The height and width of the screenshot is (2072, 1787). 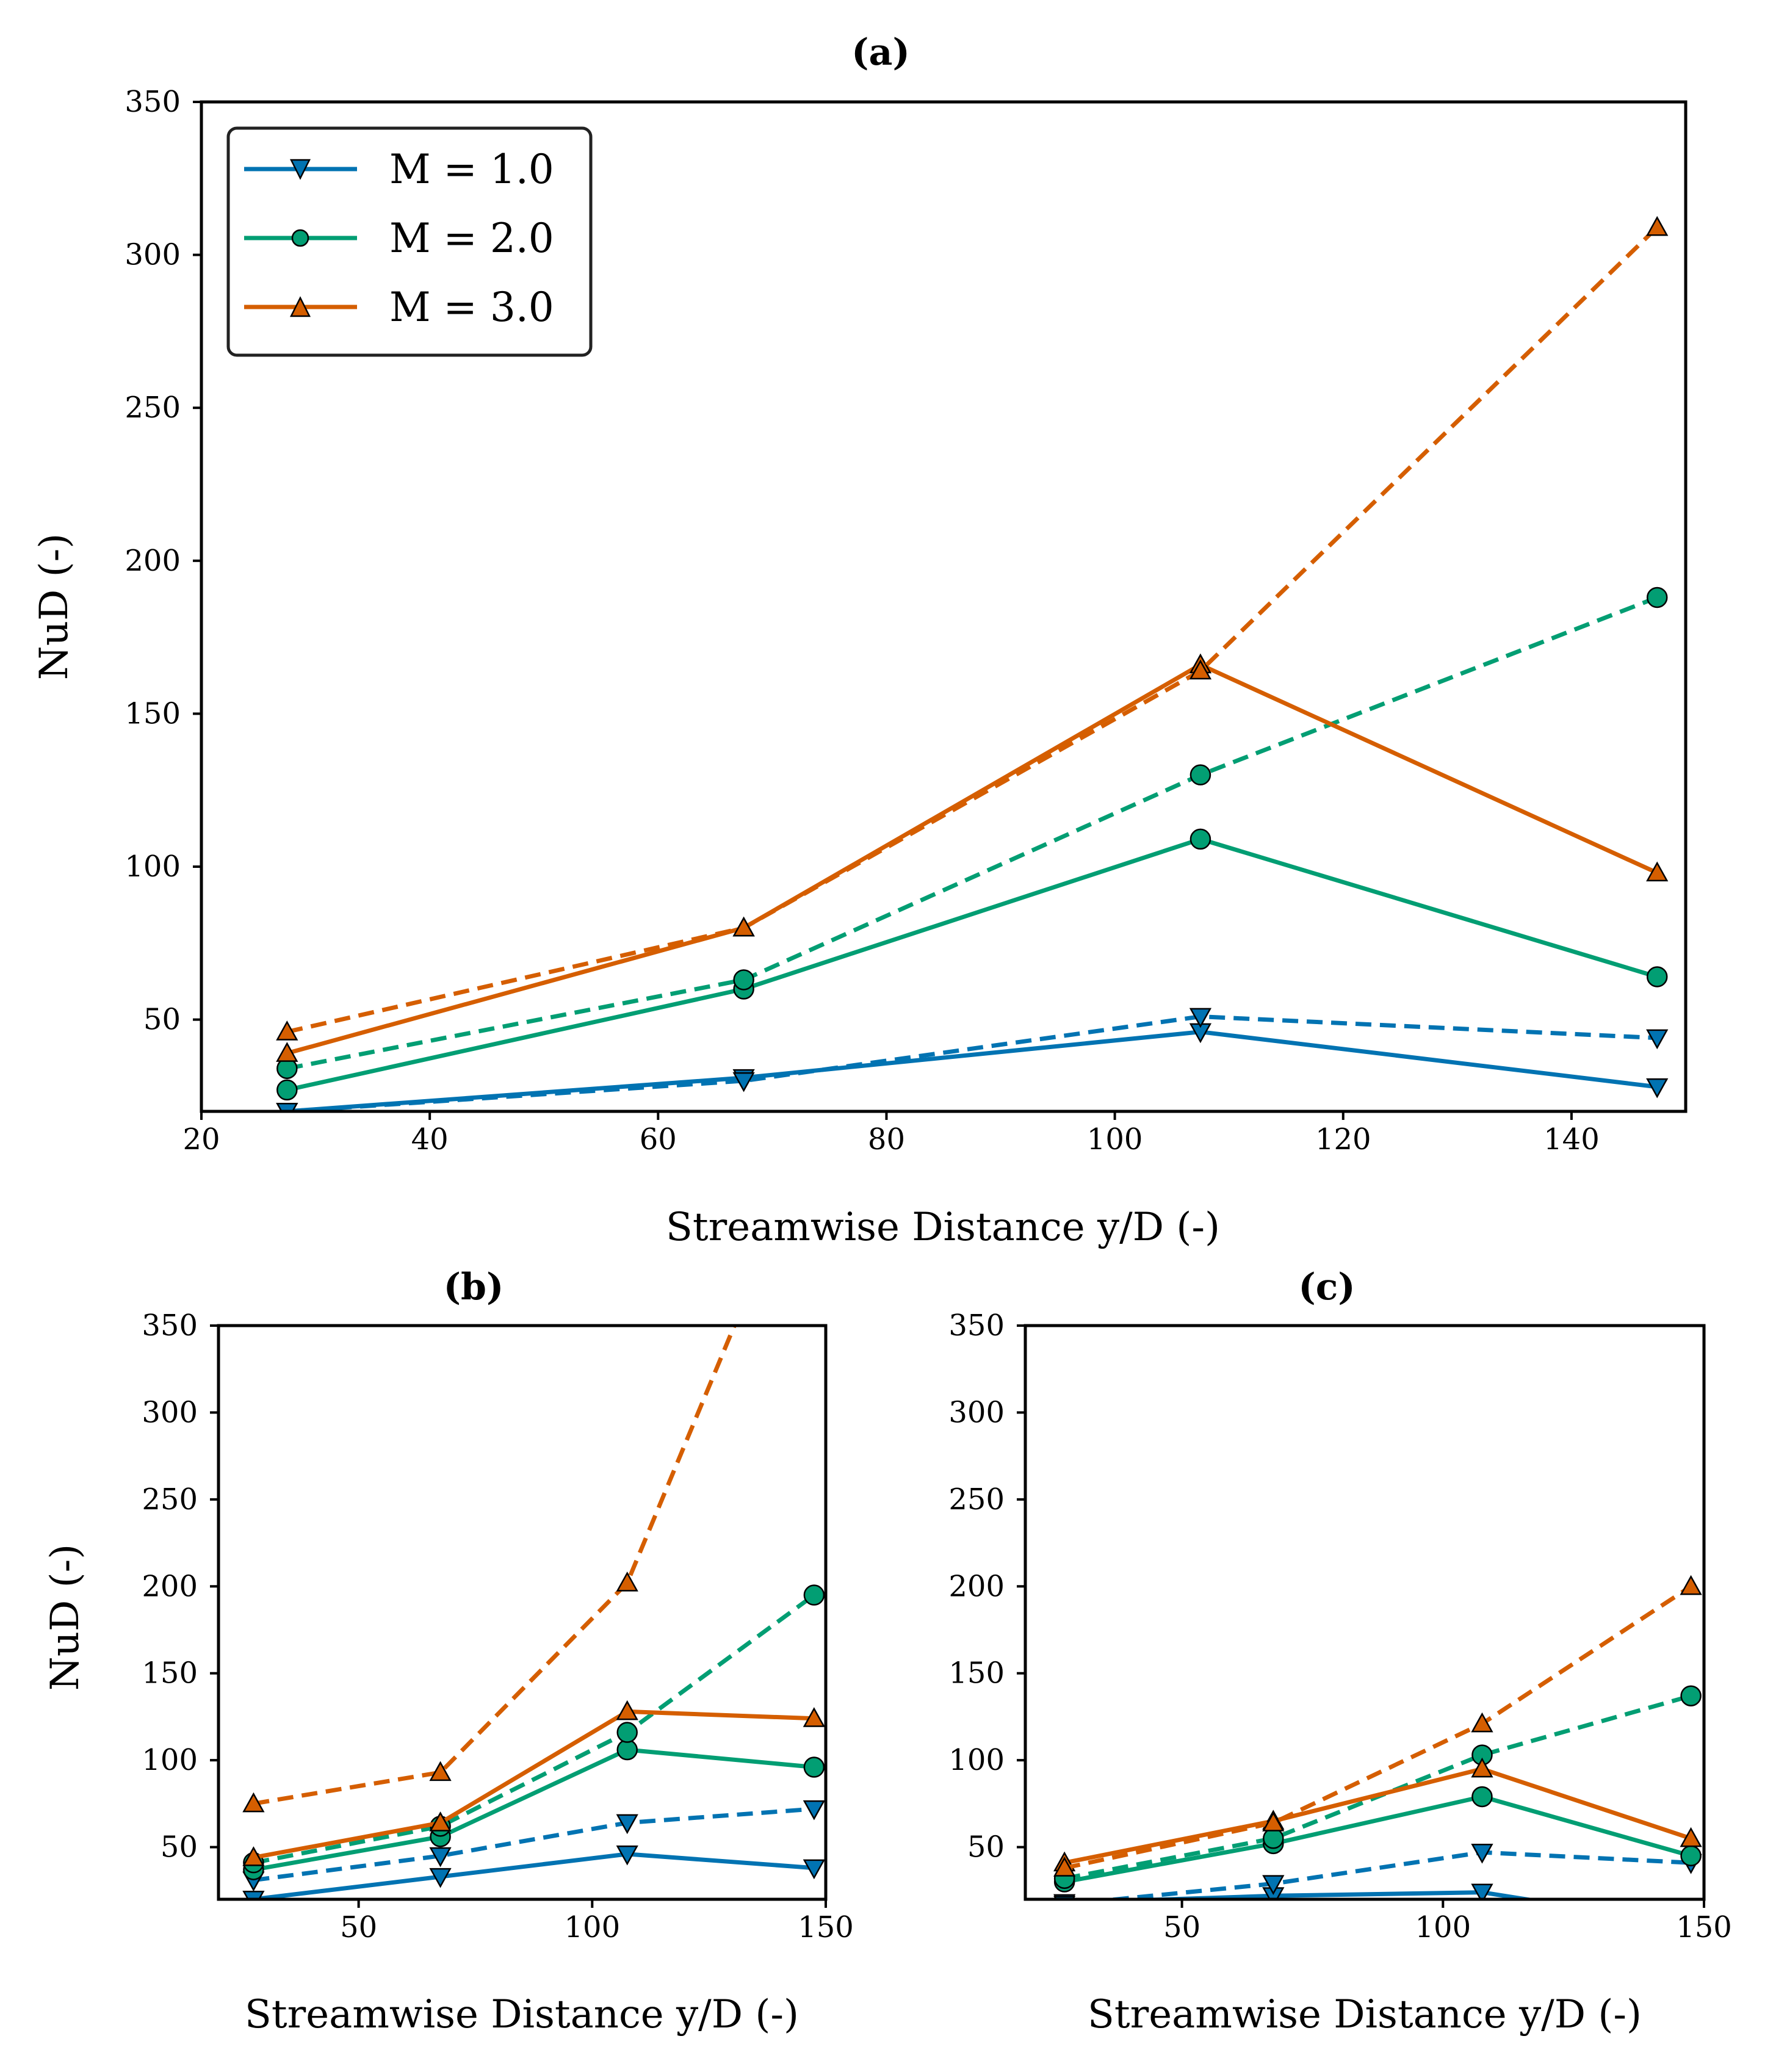 I want to click on series-line-c-m2-solid, so click(x=1378, y=1839).